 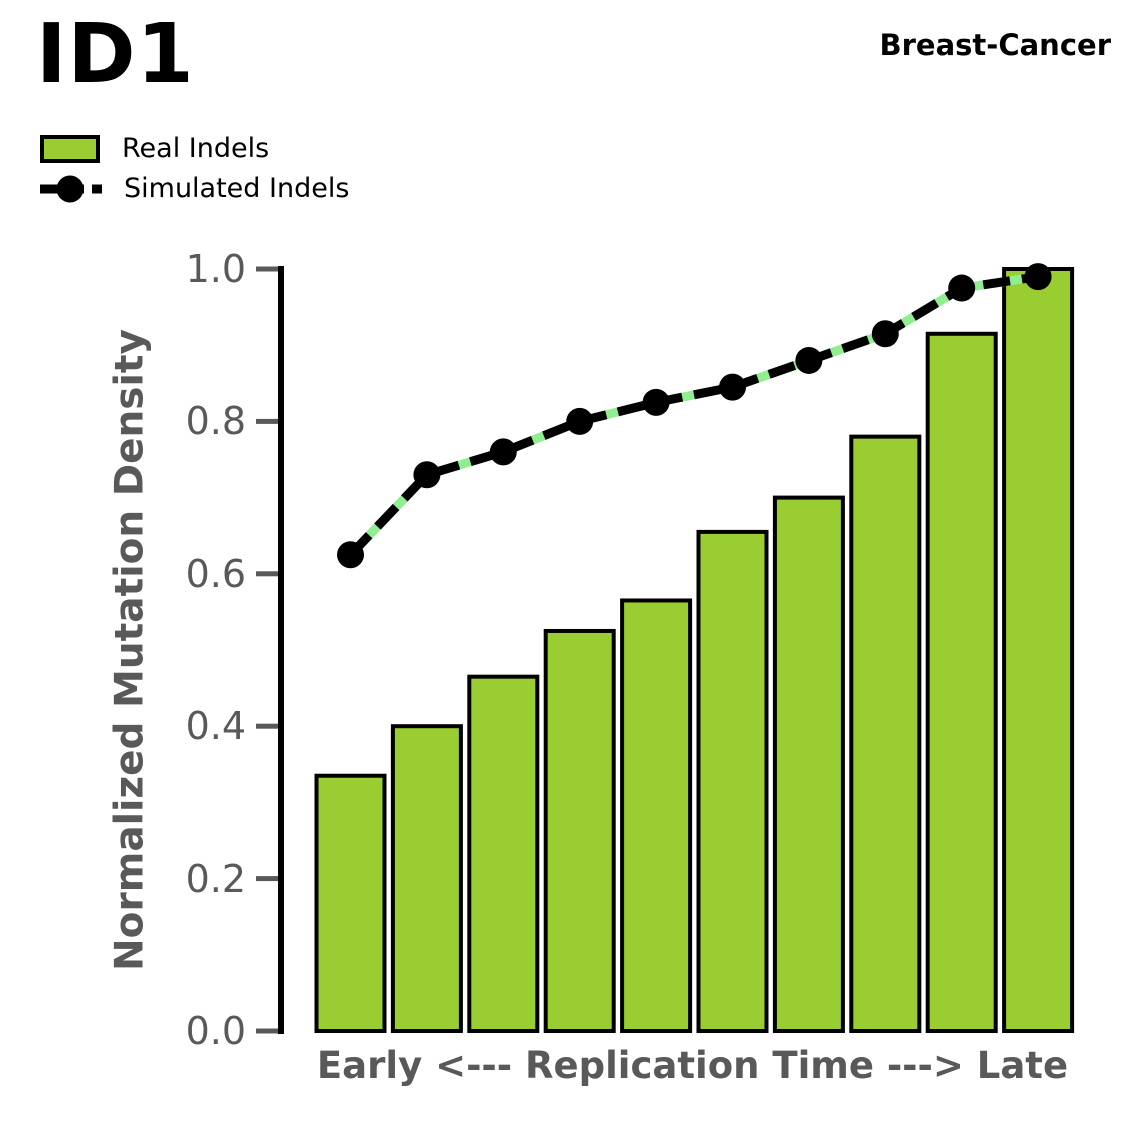 What do you see at coordinates (70, 148) in the screenshot?
I see `bar-swatch-icon` at bounding box center [70, 148].